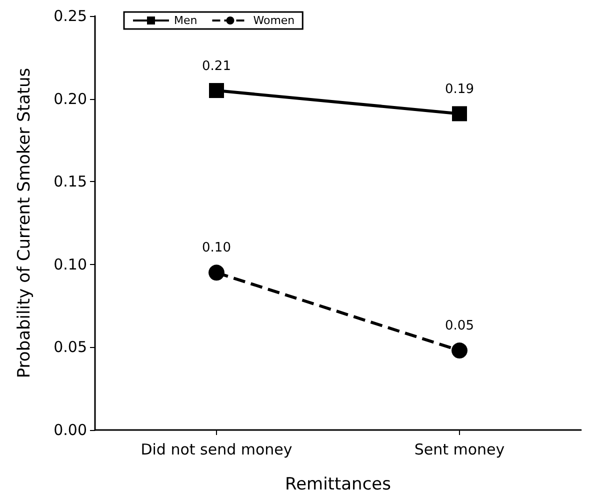 This screenshot has width=609, height=498. Describe the element at coordinates (459, 326) in the screenshot. I see `data-label: 0.05` at that location.